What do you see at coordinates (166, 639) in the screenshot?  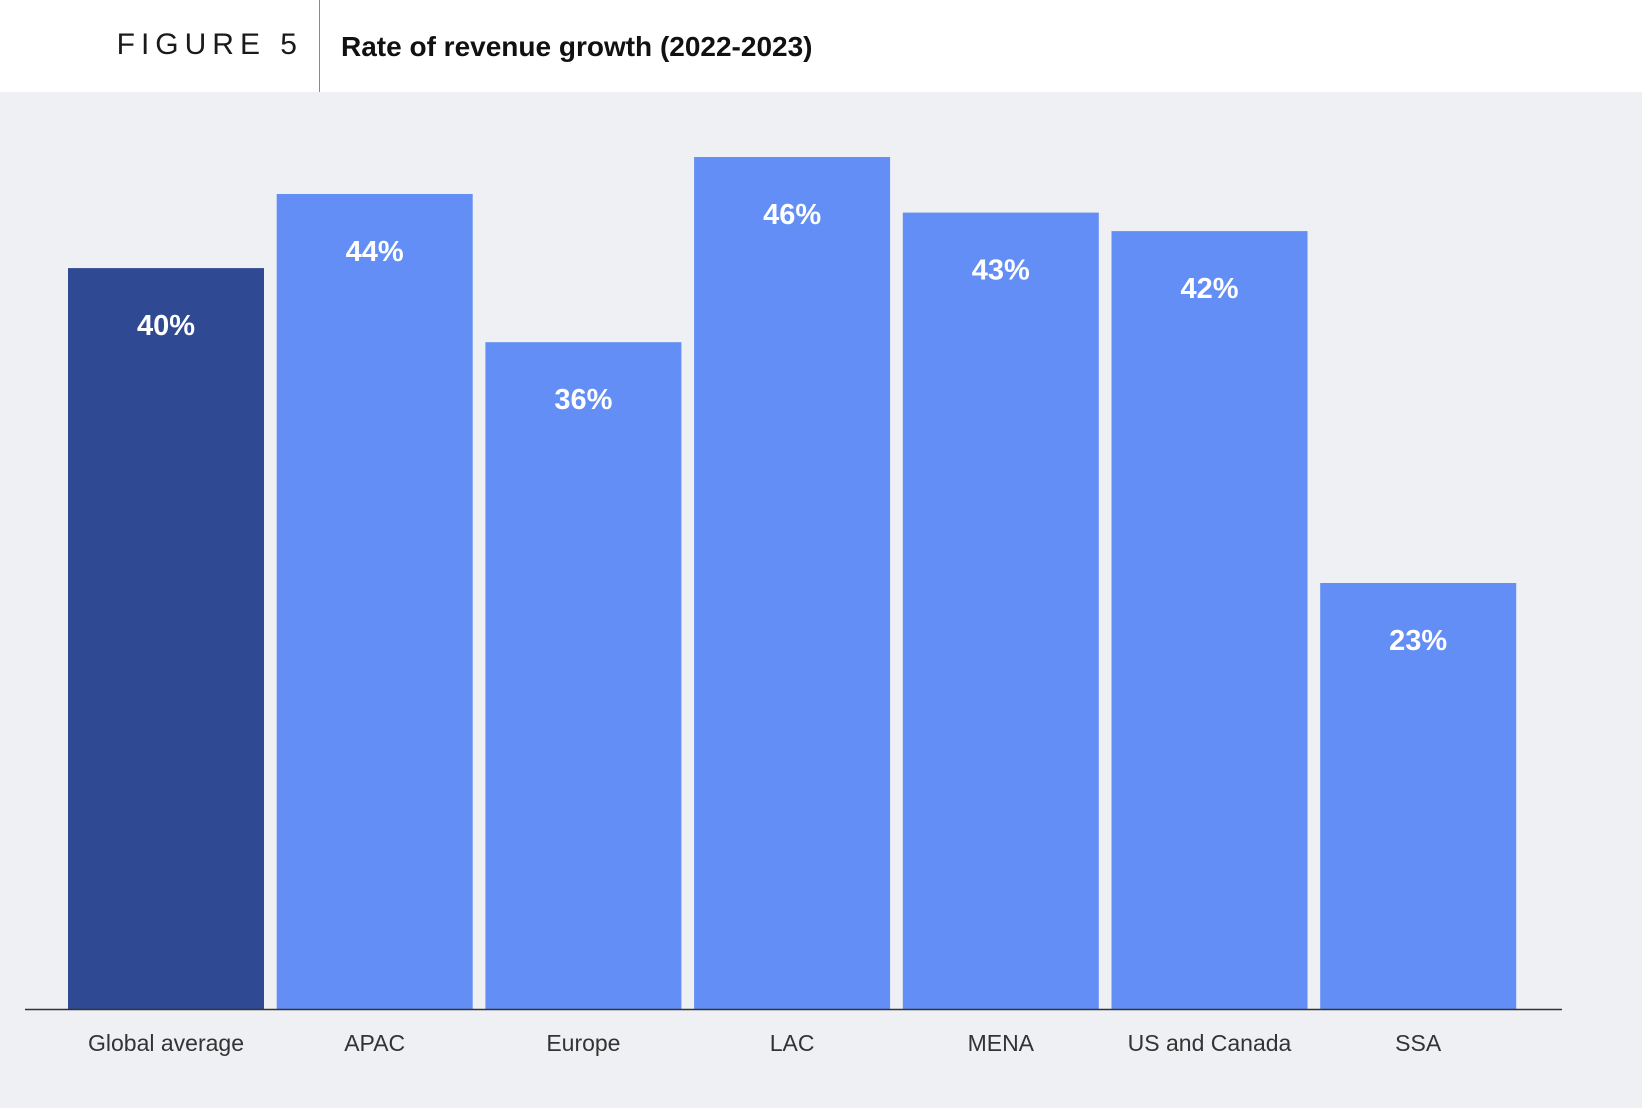 I see `bar-global-average` at bounding box center [166, 639].